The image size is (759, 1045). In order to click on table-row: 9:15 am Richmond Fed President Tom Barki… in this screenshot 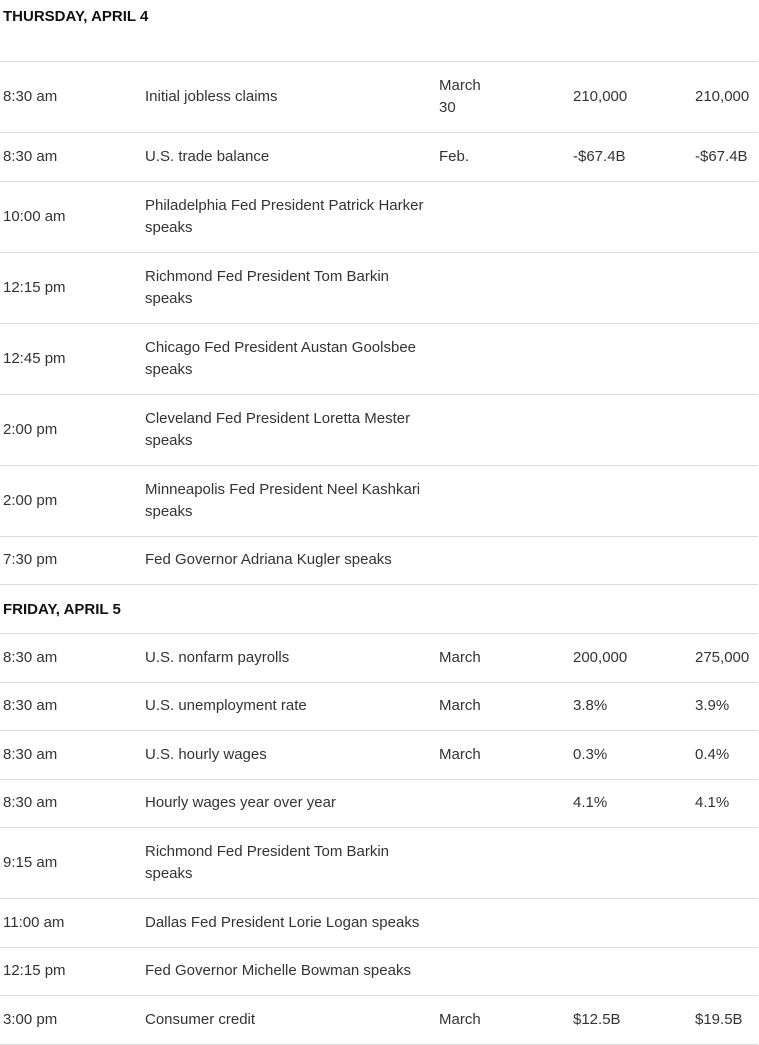, I will do `click(379, 863)`.